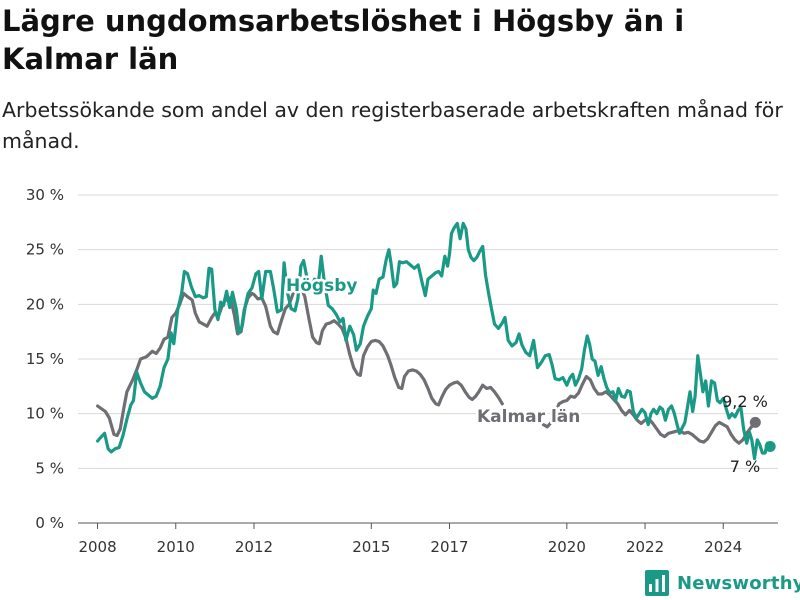  What do you see at coordinates (738, 583) in the screenshot?
I see `brand-name: Newsworthy` at bounding box center [738, 583].